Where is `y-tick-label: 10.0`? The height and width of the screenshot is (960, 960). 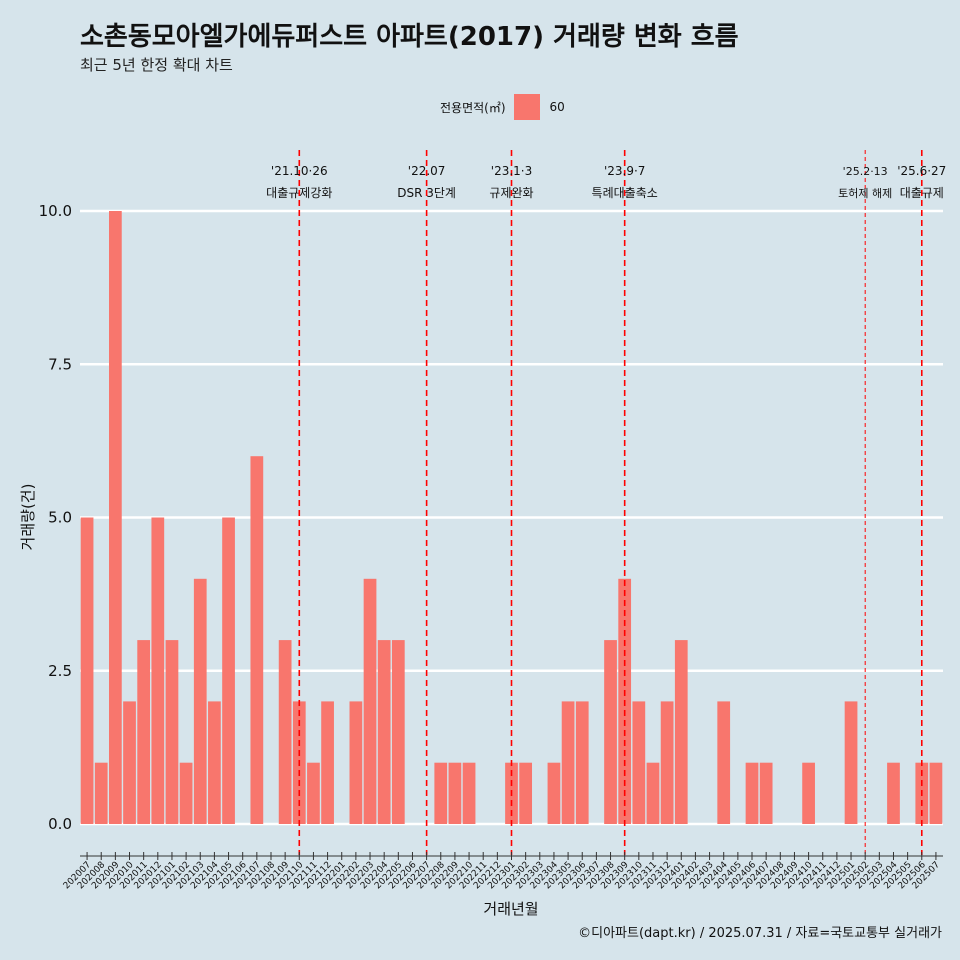
y-tick-label: 10.0 is located at coordinates (55, 211).